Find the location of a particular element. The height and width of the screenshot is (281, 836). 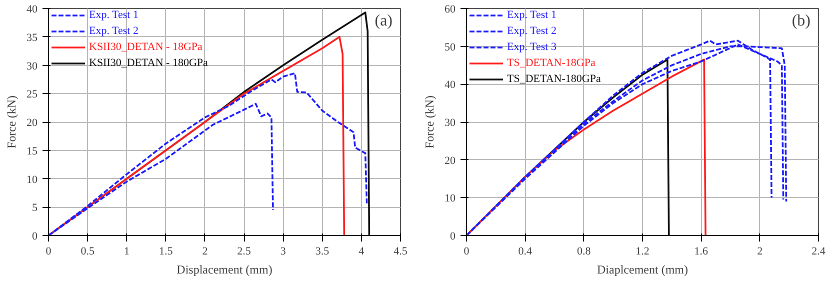

legend-label: TS_DETAN-180GPa is located at coordinates (554, 79).